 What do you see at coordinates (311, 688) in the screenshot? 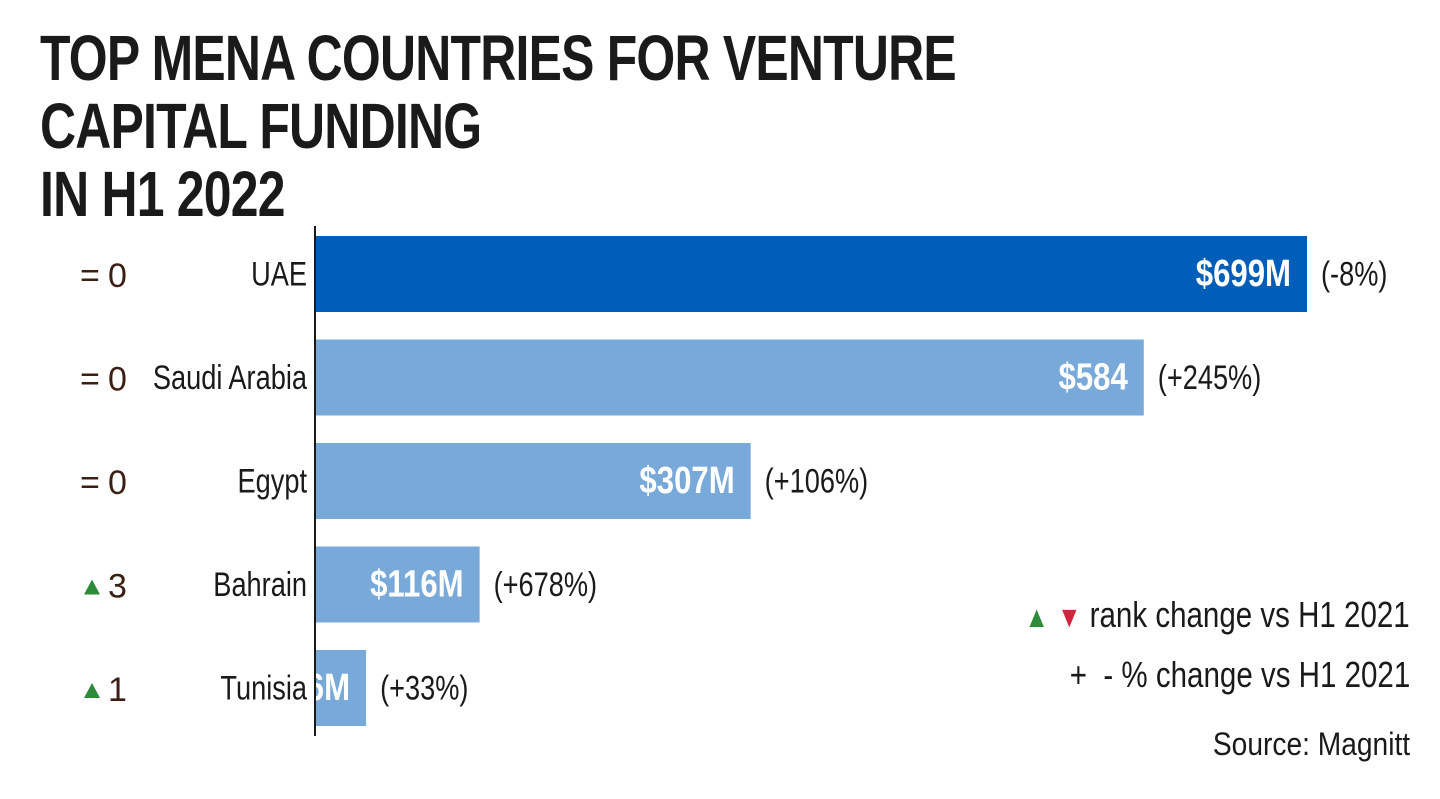
I see `bar-value-label: $36M` at bounding box center [311, 688].